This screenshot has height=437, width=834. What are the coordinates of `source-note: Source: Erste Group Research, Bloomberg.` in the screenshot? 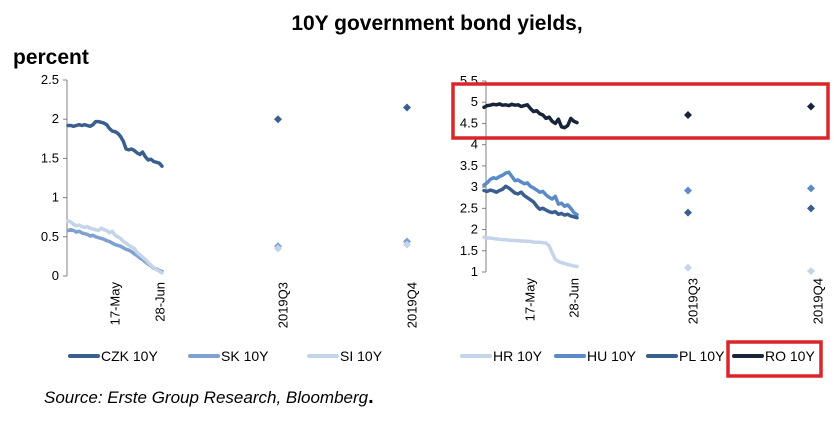 It's located at (209, 397).